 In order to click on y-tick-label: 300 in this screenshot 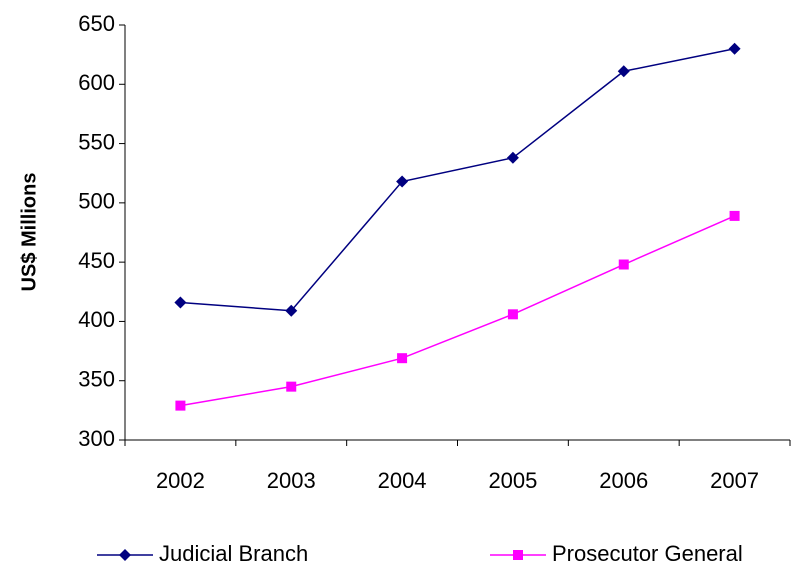, I will do `click(96, 438)`.